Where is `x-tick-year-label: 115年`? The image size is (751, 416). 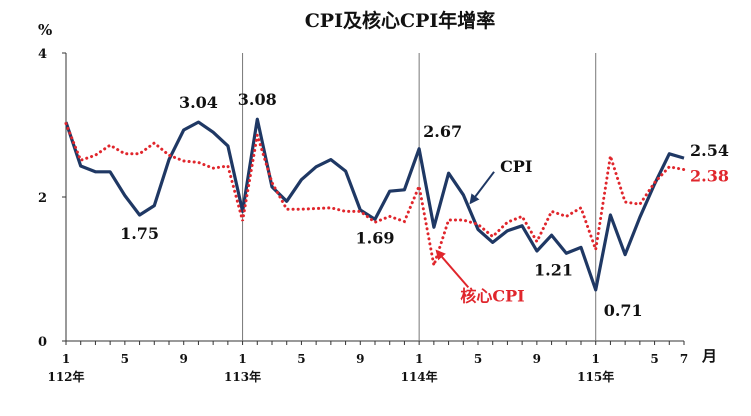
x-tick-year-label: 115年 is located at coordinates (595, 376).